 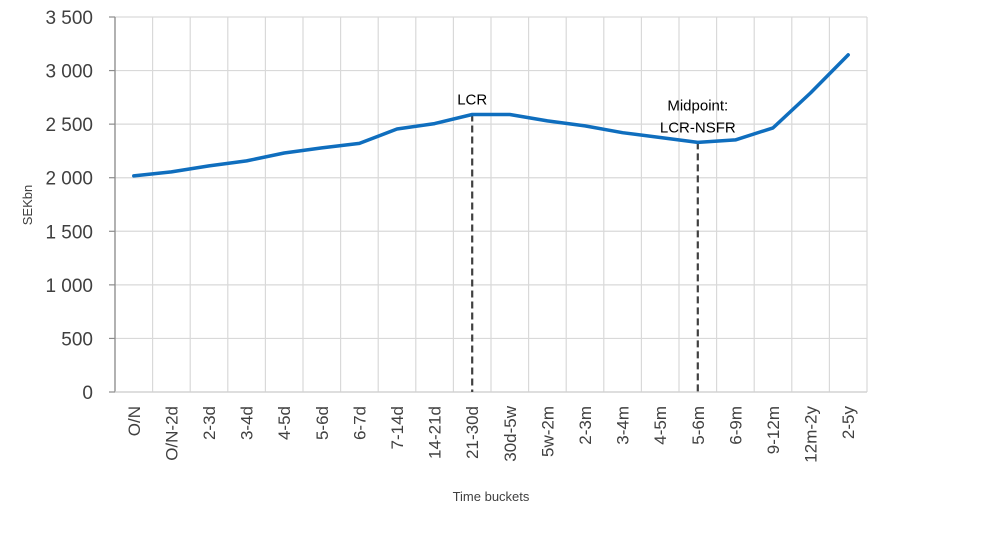 I want to click on x-tick-label: 4-5m, so click(x=660, y=425).